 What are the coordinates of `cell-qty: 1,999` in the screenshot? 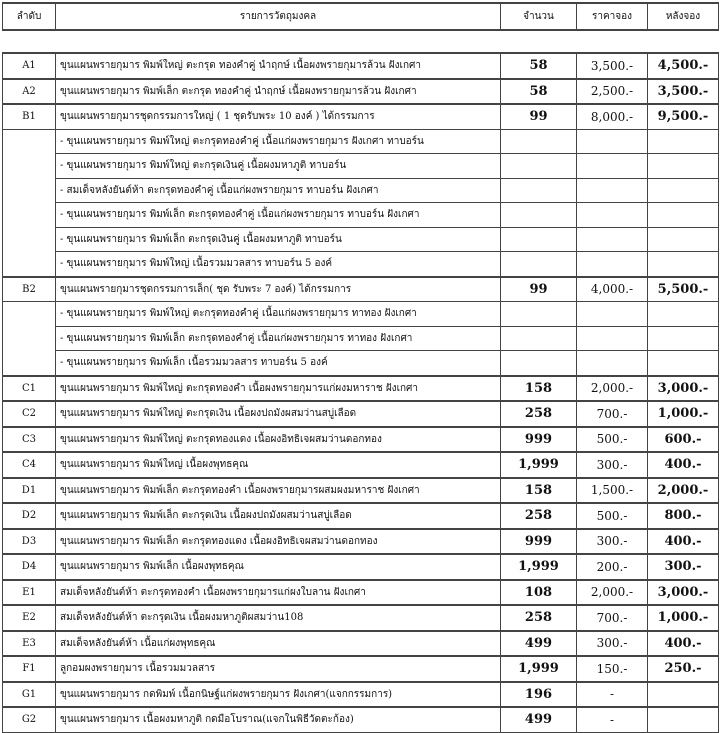 It's located at (538, 566).